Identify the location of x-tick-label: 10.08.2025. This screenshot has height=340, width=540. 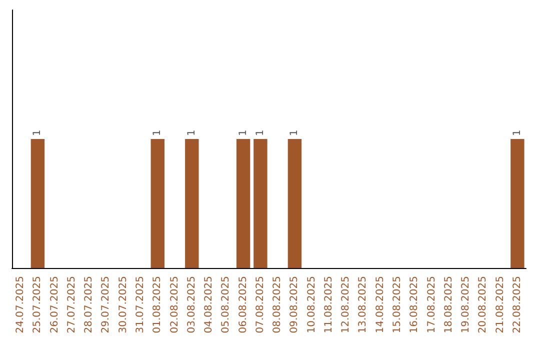
(312, 305).